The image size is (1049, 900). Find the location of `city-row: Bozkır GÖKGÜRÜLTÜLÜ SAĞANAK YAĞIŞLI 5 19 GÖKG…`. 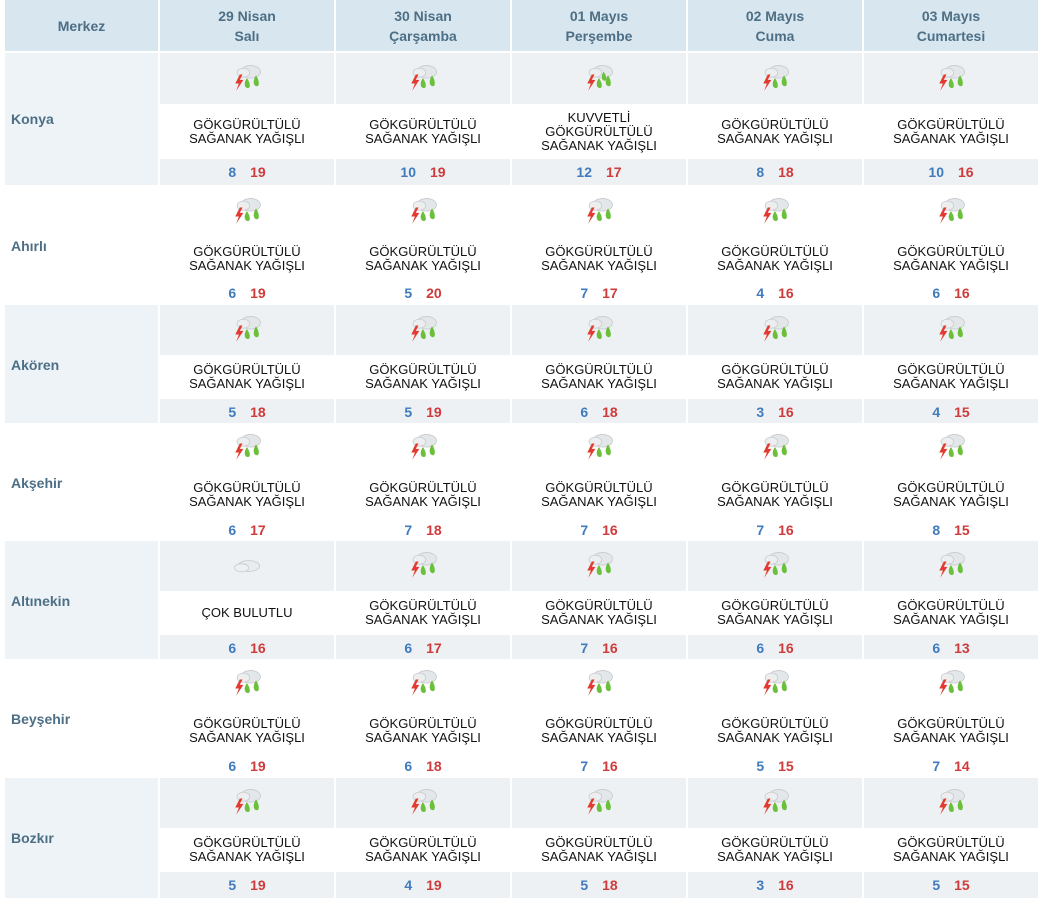

city-row: Bozkır GÖKGÜRÜLTÜLÜ SAĞANAK YAĞIŞLI 5 19 GÖKG… is located at coordinates (524, 838).